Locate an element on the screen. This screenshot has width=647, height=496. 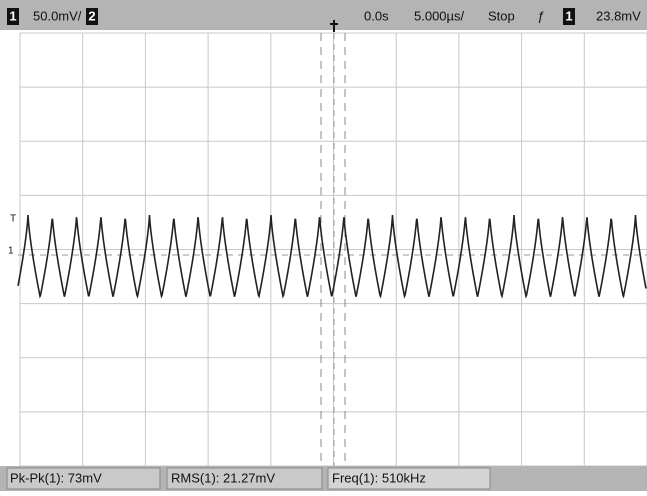
vertical-scale: 50.0mV/ is located at coordinates (57, 15).